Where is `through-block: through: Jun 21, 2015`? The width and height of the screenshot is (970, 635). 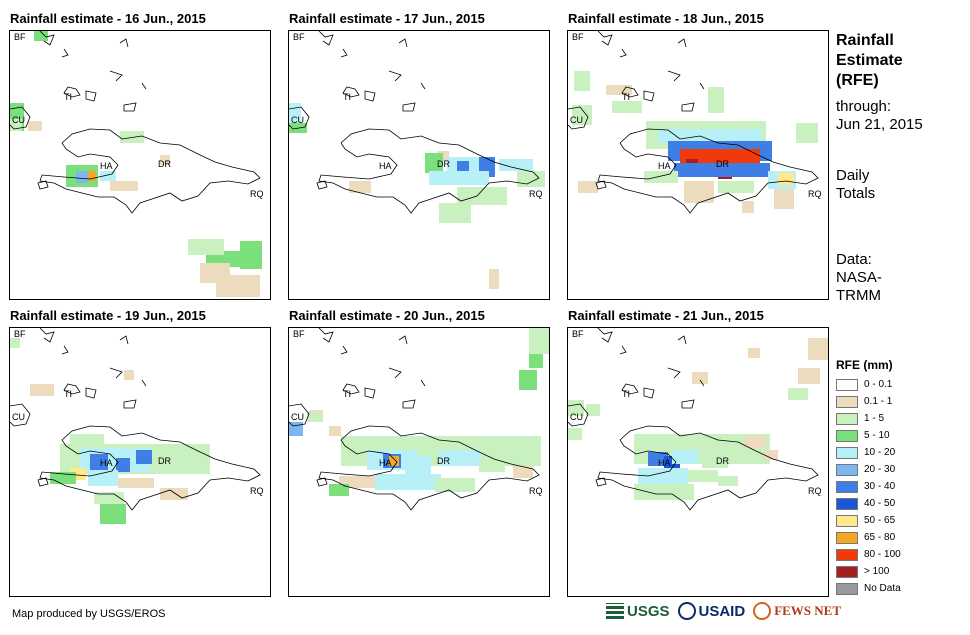
through-block: through: Jun 21, 2015 is located at coordinates (879, 116).